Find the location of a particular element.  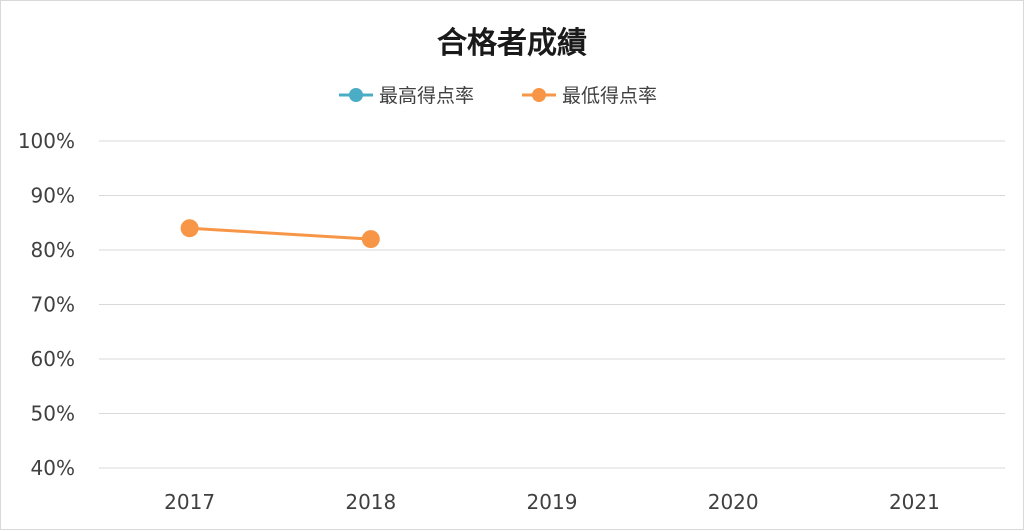

x-tick-label: 2021 is located at coordinates (914, 502).